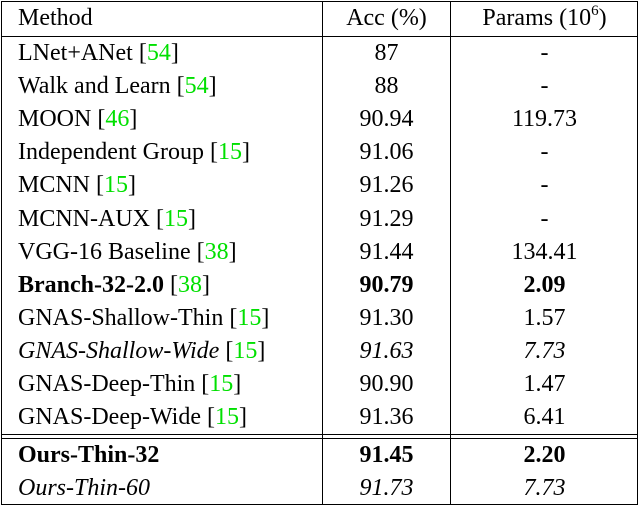 This screenshot has height=506, width=640. I want to click on header-params-exp: 6, so click(595, 11).